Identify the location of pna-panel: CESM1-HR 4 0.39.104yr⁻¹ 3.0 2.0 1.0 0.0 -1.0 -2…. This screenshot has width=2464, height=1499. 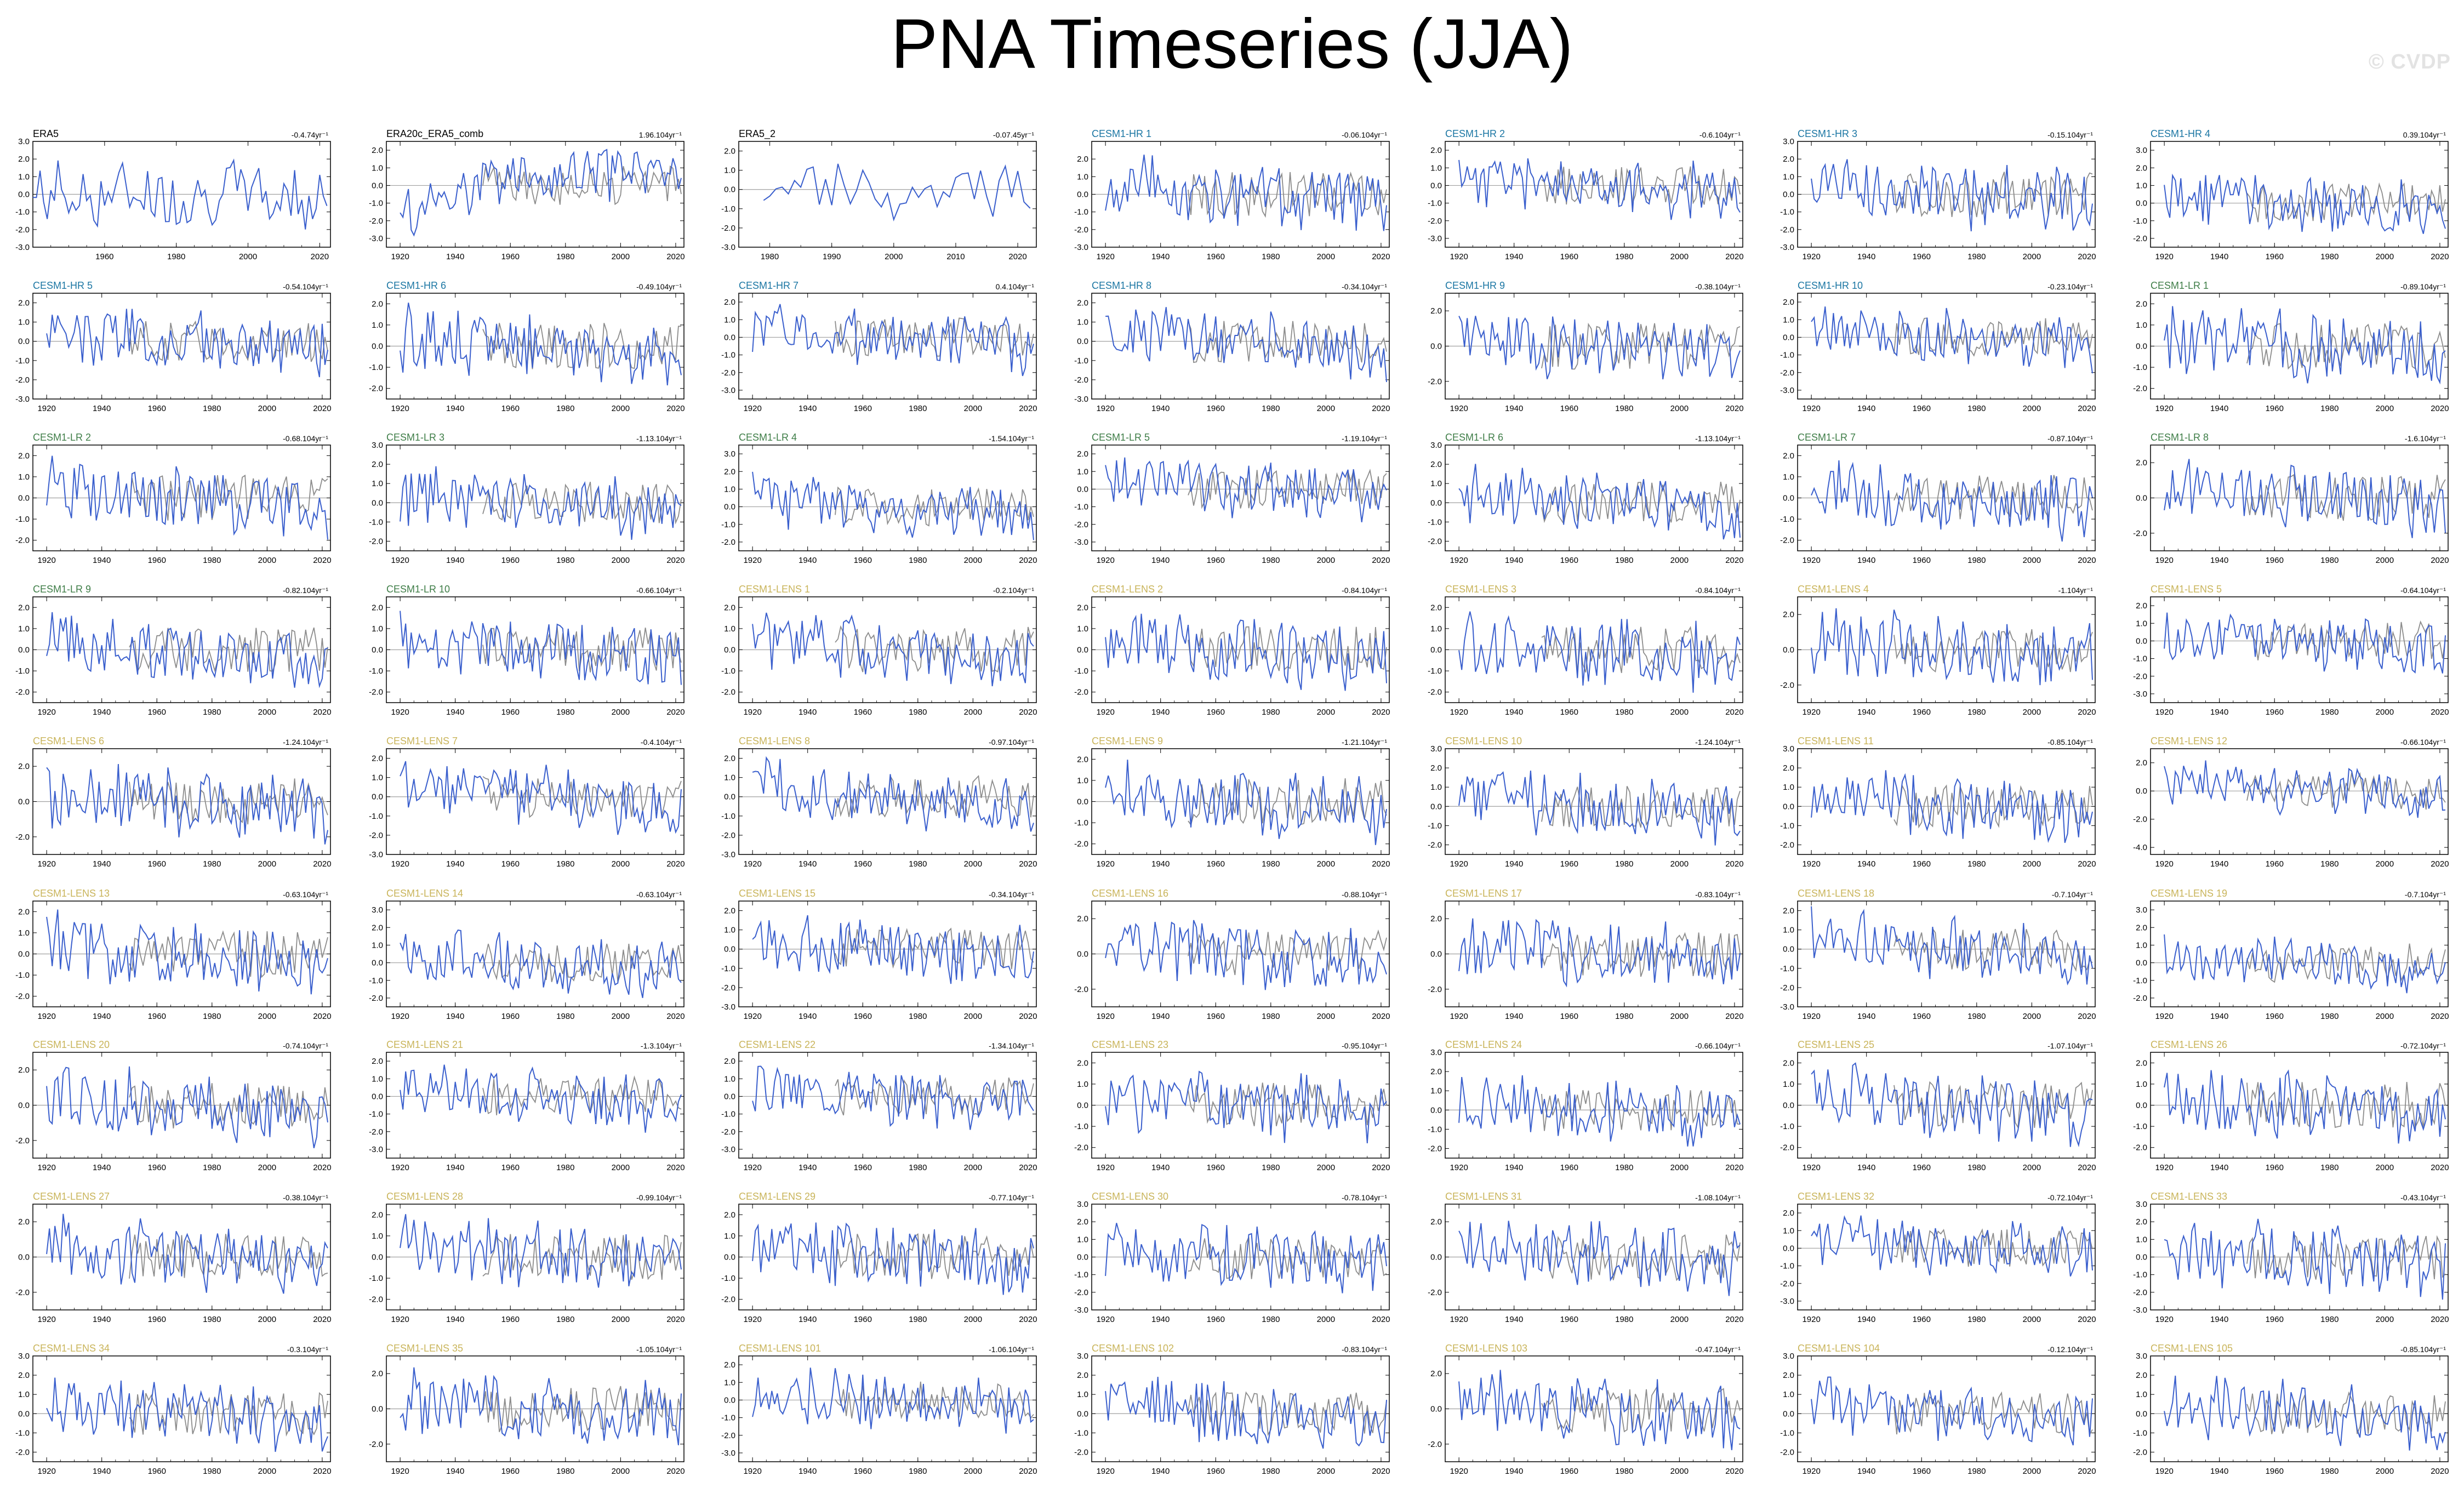
(2286, 191).